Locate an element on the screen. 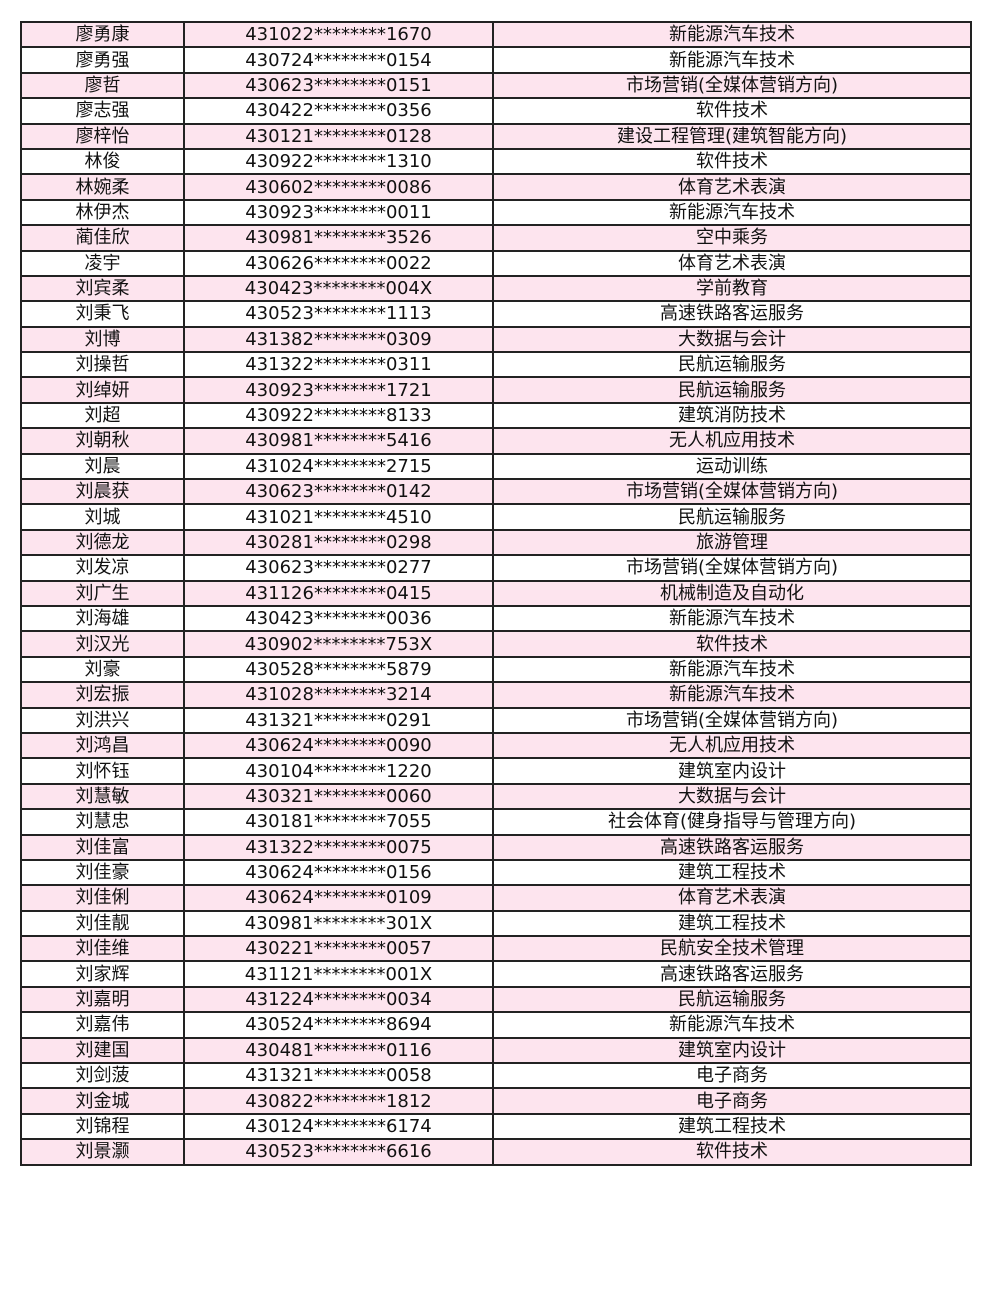 This screenshot has height=1300, width=1000. id-number-cell: 430524********8694 is located at coordinates (338, 1025).